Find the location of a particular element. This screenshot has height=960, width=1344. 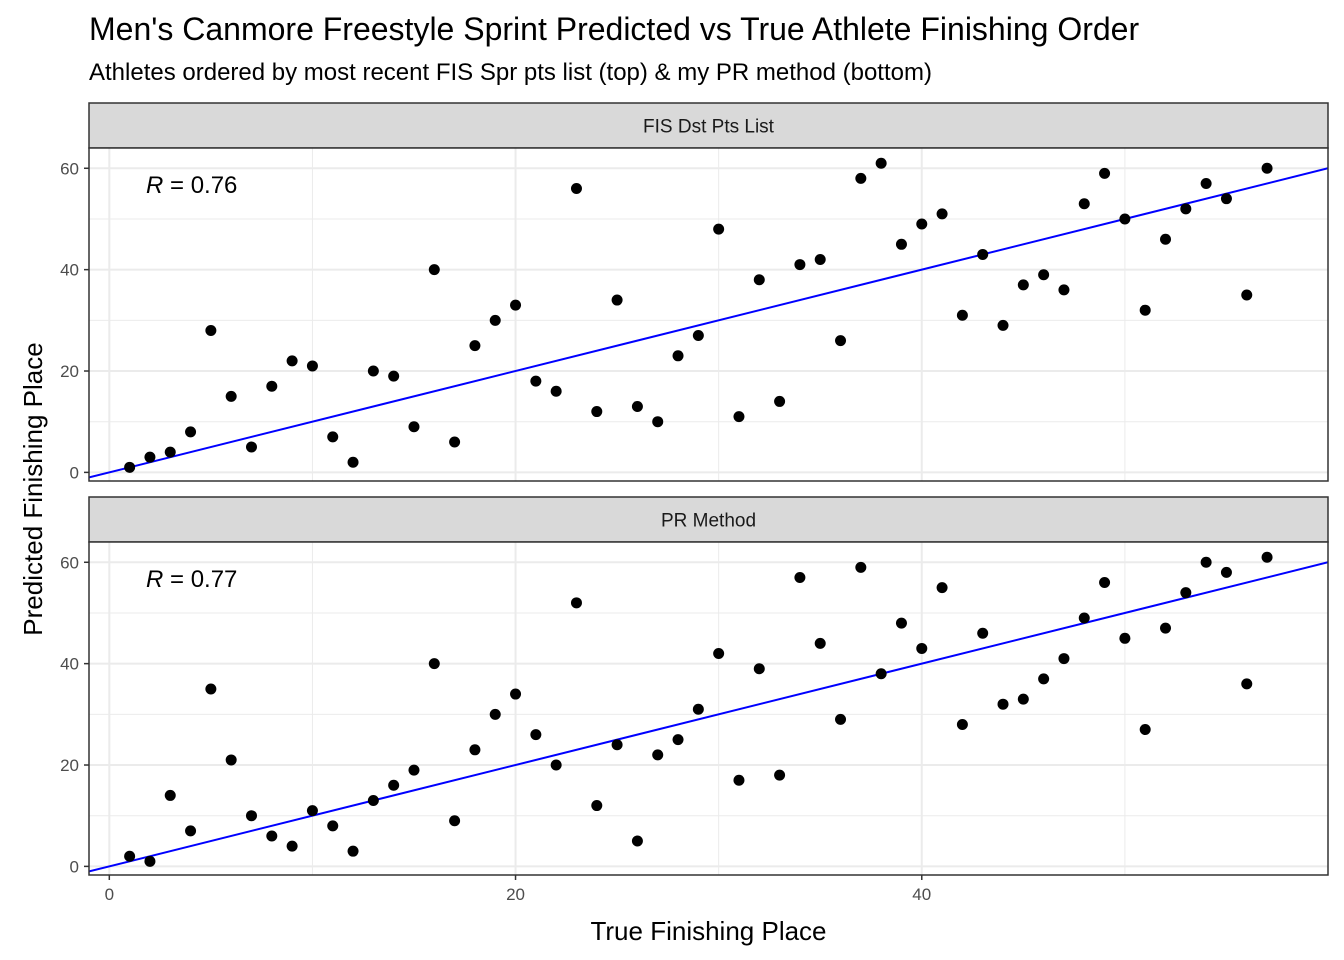

x-tick-label: 0 is located at coordinates (109, 894).